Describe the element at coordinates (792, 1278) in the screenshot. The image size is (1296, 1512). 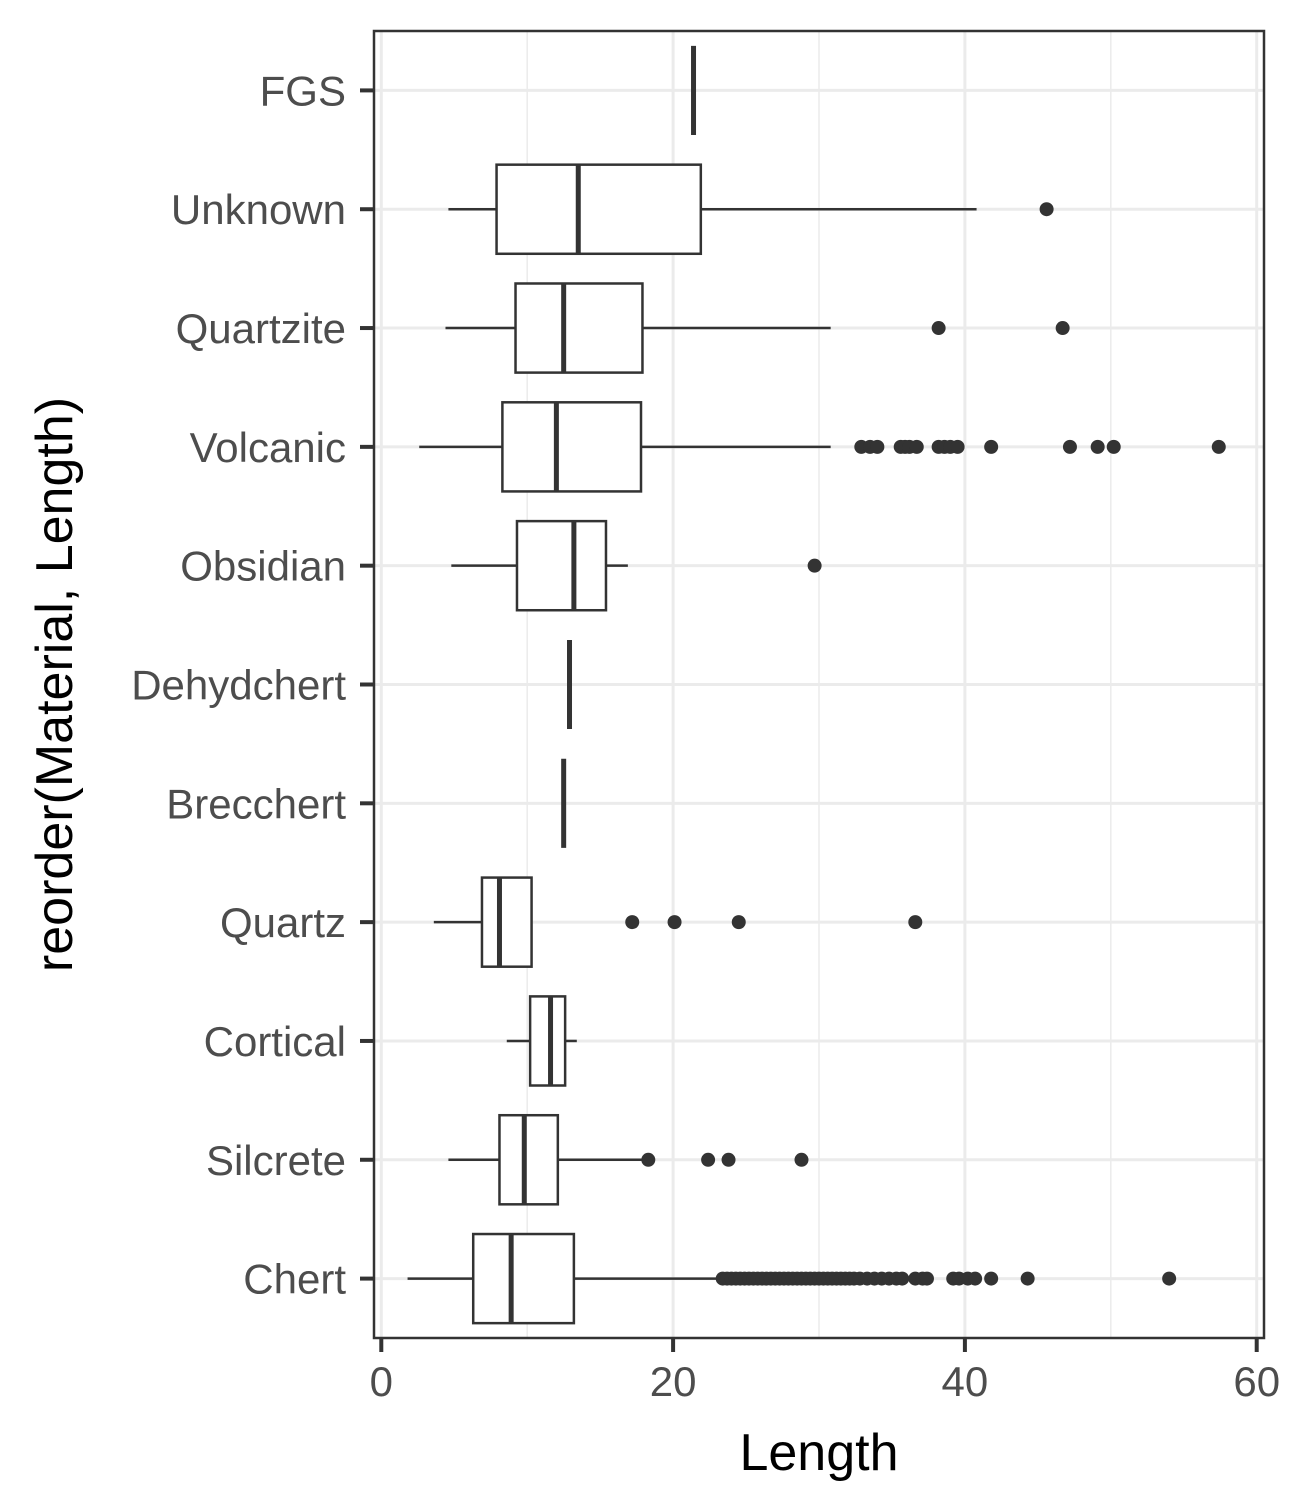
I see `box-chert` at that location.